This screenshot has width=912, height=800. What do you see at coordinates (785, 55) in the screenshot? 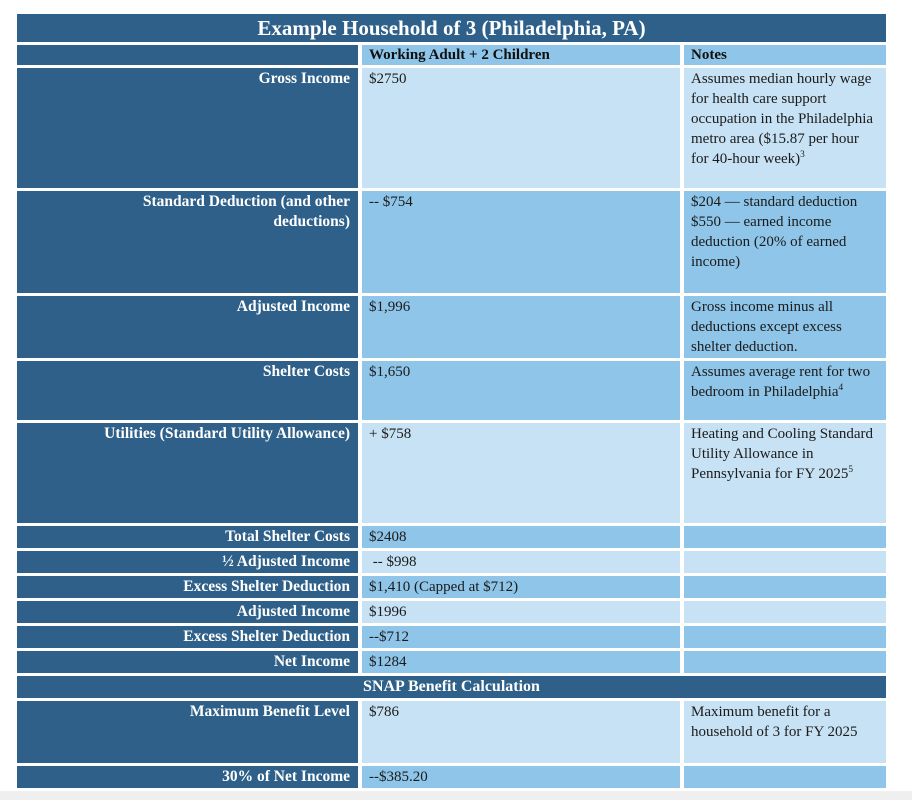
I see `column-header-notes: Notes` at bounding box center [785, 55].